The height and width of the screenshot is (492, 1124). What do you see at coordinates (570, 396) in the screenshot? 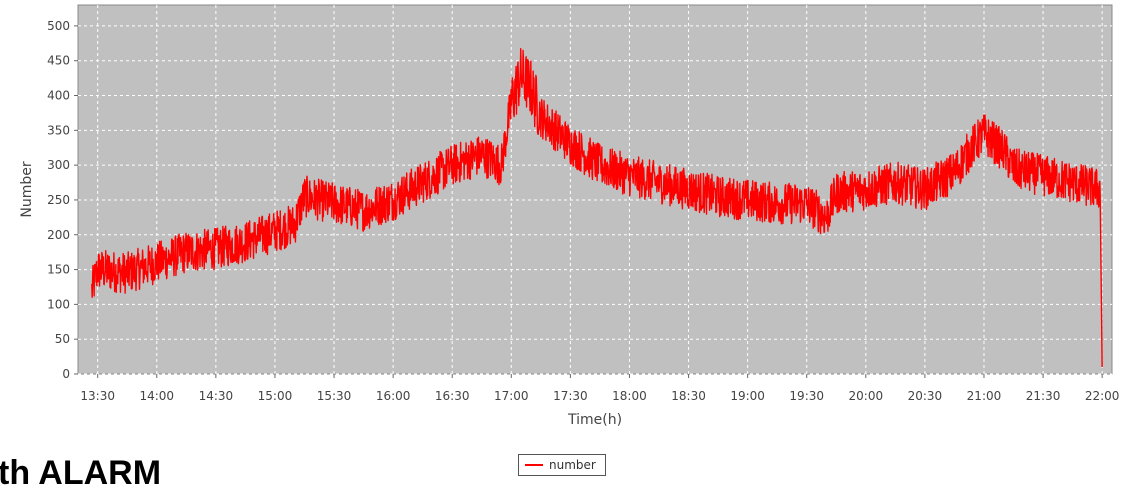
I see `x-tick-label: 17:30` at bounding box center [570, 396].